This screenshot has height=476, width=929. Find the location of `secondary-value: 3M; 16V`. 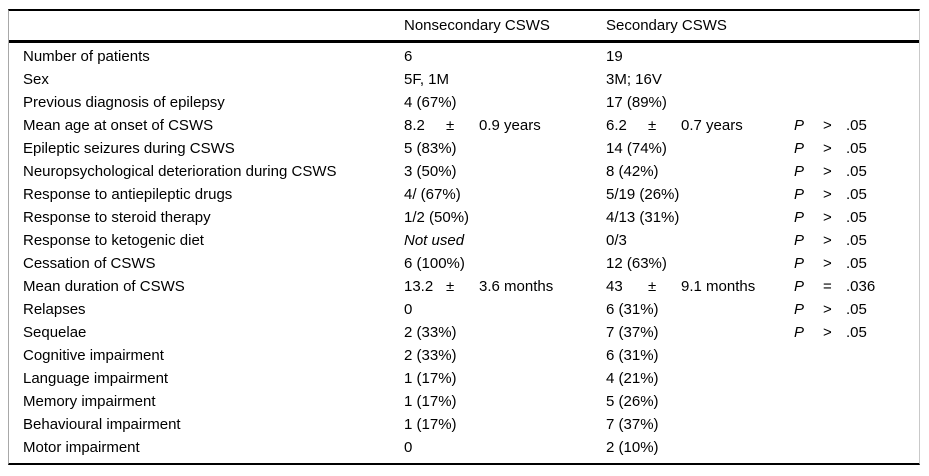

secondary-value: 3M; 16V is located at coordinates (634, 79).